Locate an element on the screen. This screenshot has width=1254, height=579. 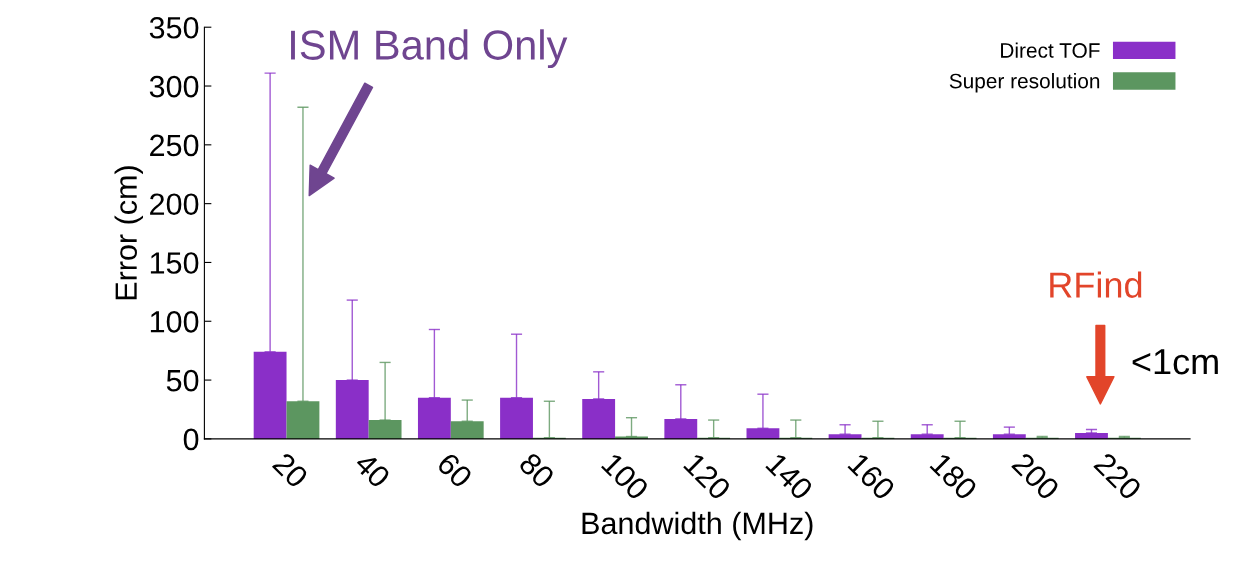
x-axis-title: Bandwidth (MHz) is located at coordinates (697, 526).